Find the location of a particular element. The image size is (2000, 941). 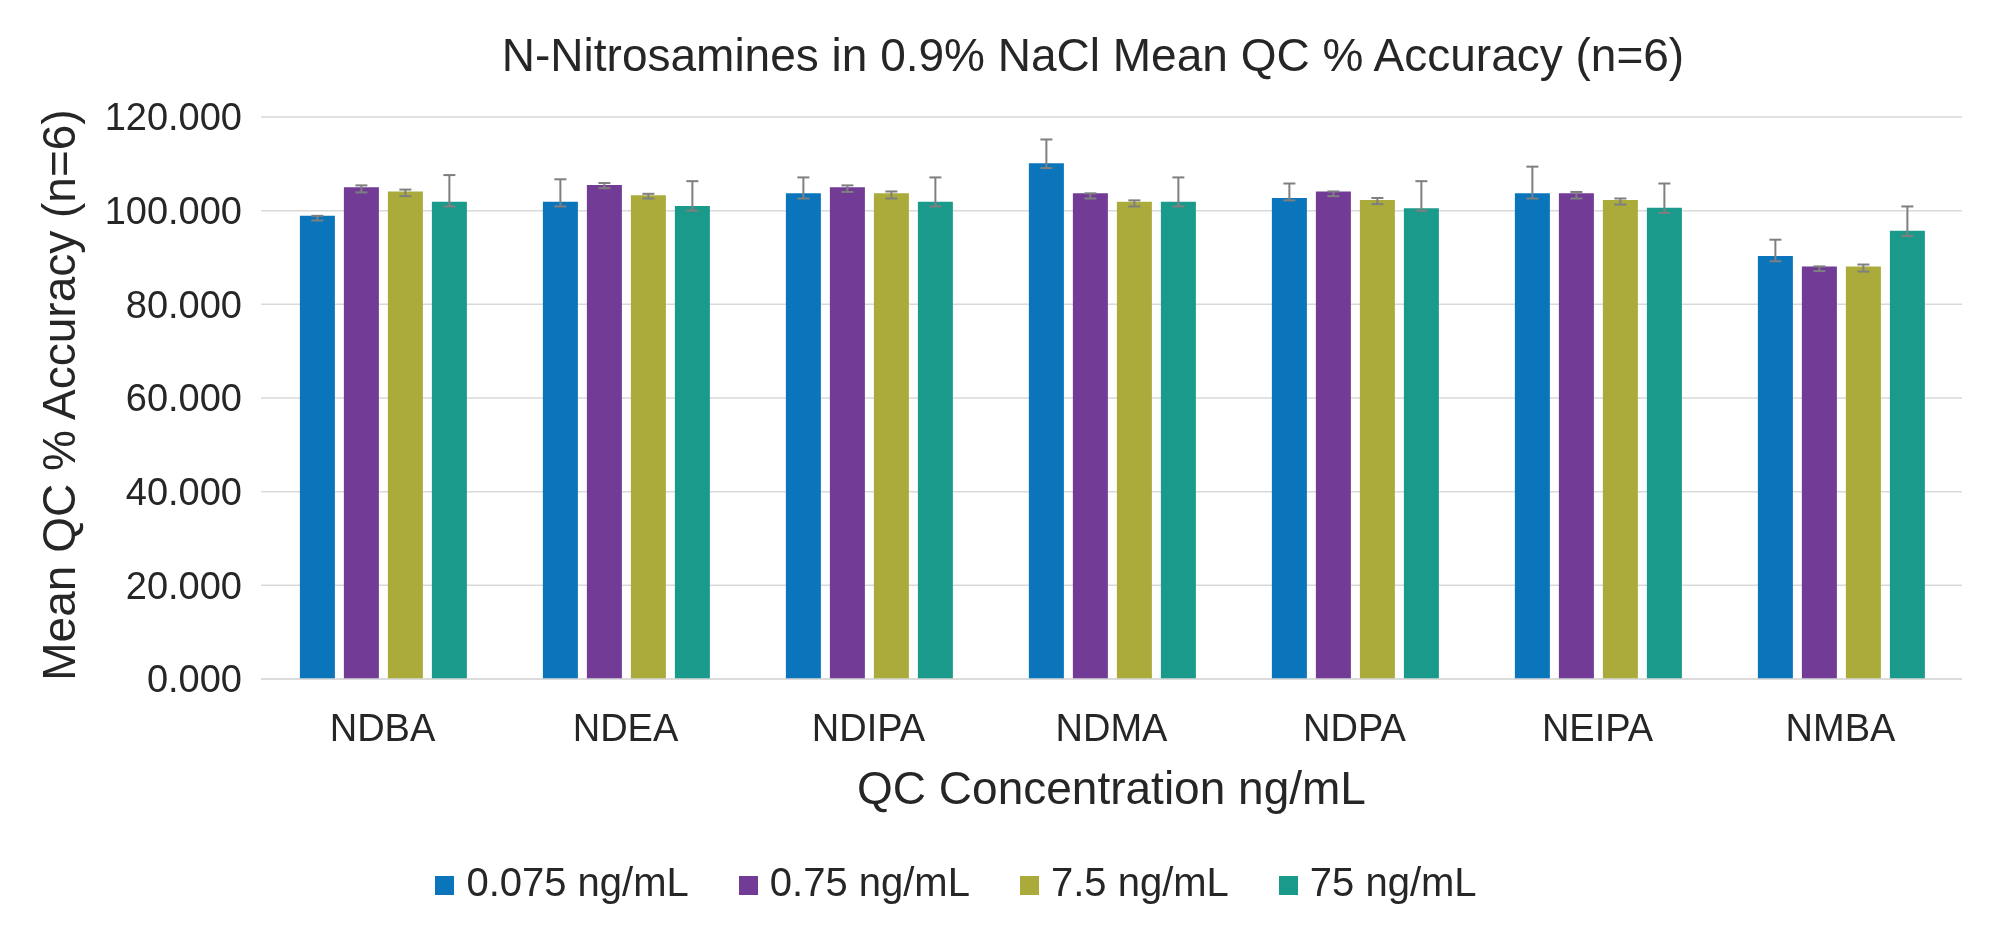

y-tick-label: 60.000 is located at coordinates (183, 398).